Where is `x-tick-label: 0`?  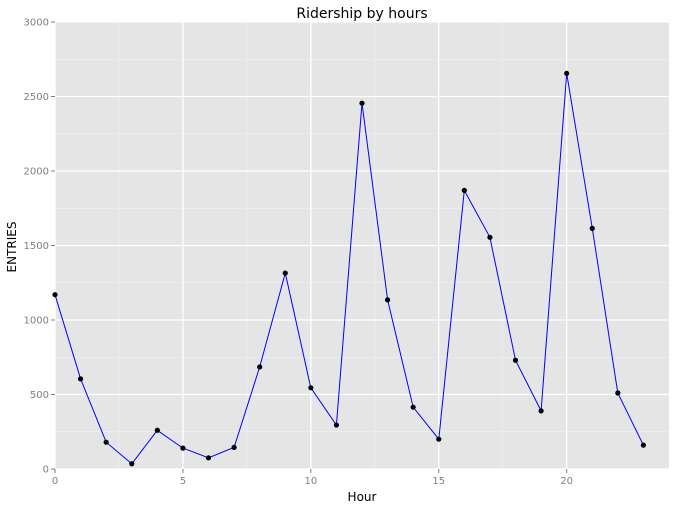
x-tick-label: 0 is located at coordinates (55, 481).